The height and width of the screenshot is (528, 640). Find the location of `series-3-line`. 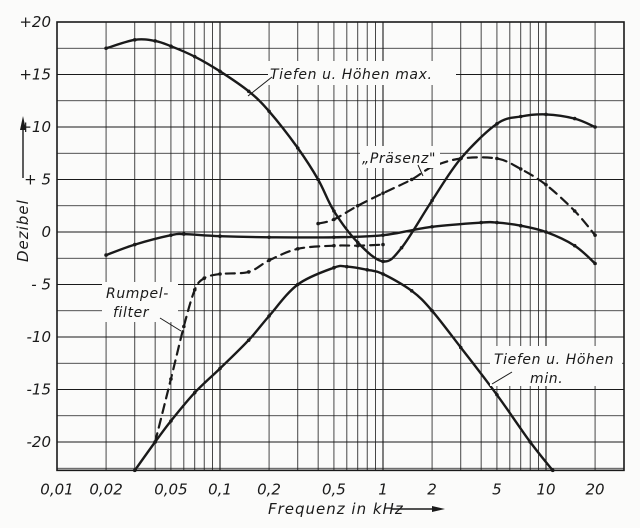

series-3-line is located at coordinates (269, 343).